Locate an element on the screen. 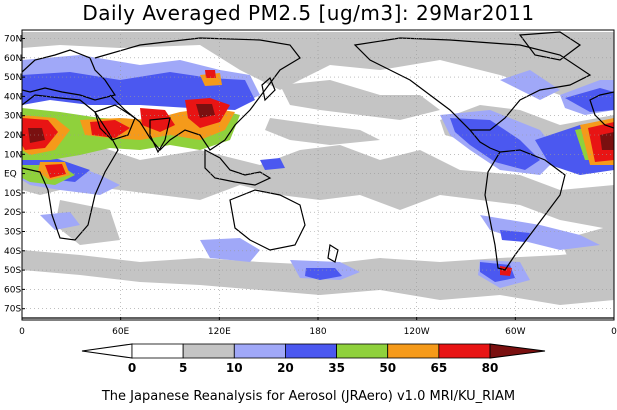  colorbar-label: 35 is located at coordinates (336, 368).